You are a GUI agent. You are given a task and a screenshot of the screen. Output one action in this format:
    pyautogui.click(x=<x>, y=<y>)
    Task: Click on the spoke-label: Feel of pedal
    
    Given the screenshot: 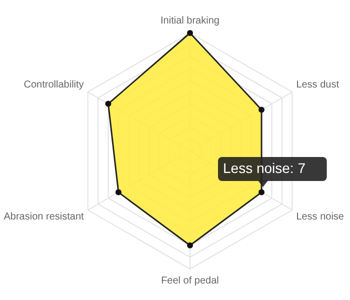 What is the action you would take?
    pyautogui.click(x=190, y=281)
    